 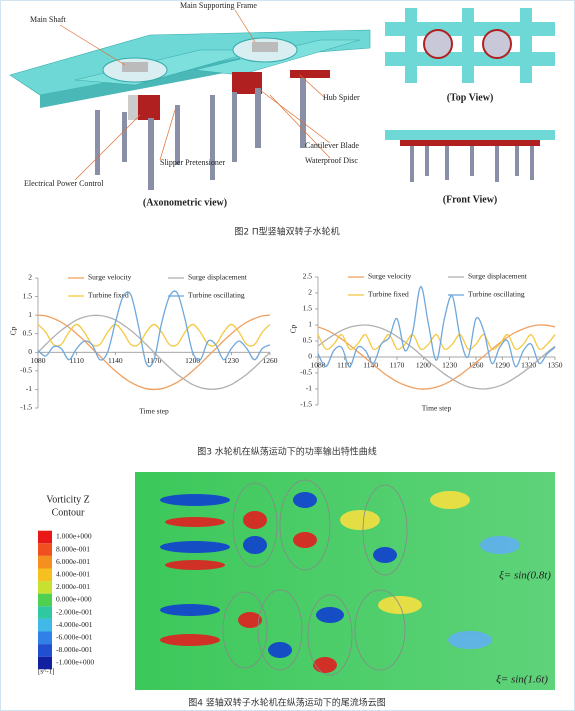 What do you see at coordinates (73, 561) in the screenshot?
I see `colorbar-label: 6.000e-001` at bounding box center [73, 561].